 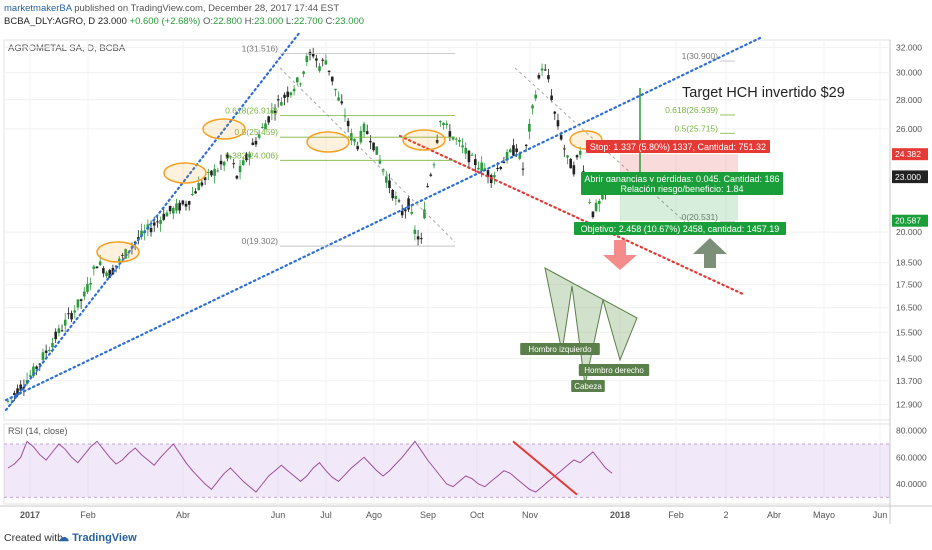 I want to click on high-value: 23.000, so click(x=269, y=21).